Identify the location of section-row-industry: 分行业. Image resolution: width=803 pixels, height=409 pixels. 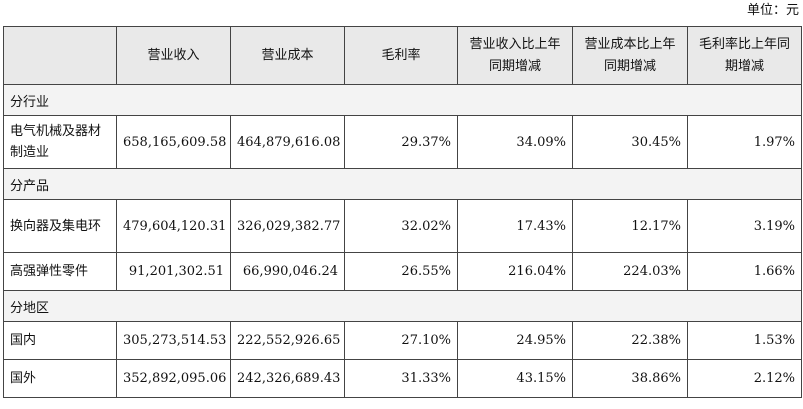
(402, 100).